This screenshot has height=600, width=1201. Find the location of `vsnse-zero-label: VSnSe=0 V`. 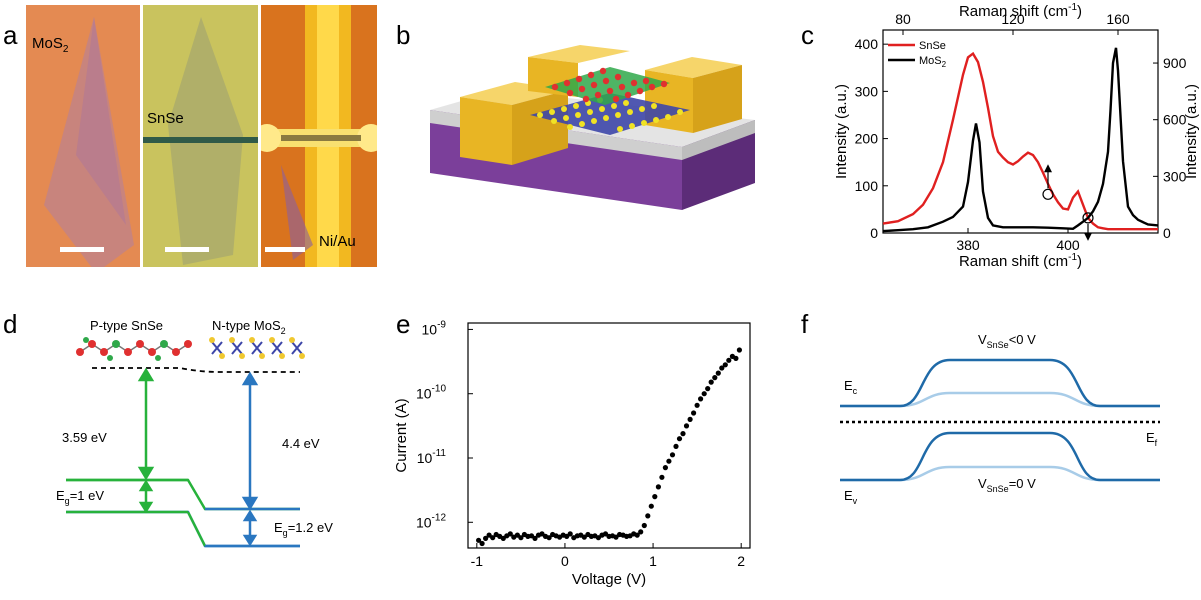

vsnse-zero-label: VSnSe=0 V is located at coordinates (1007, 485).